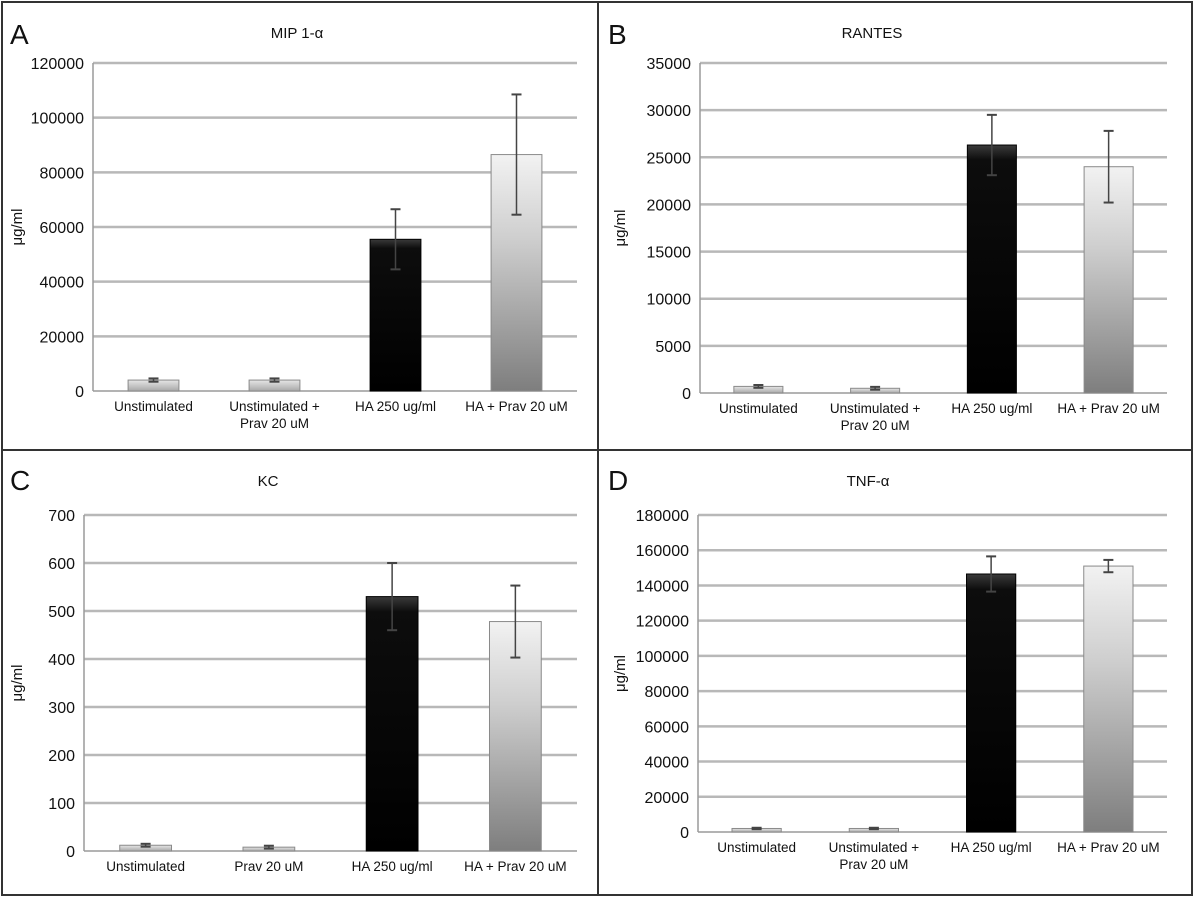 Image resolution: width=1194 pixels, height=897 pixels. Describe the element at coordinates (669, 64) in the screenshot. I see `y-tick-label: 35000` at that location.